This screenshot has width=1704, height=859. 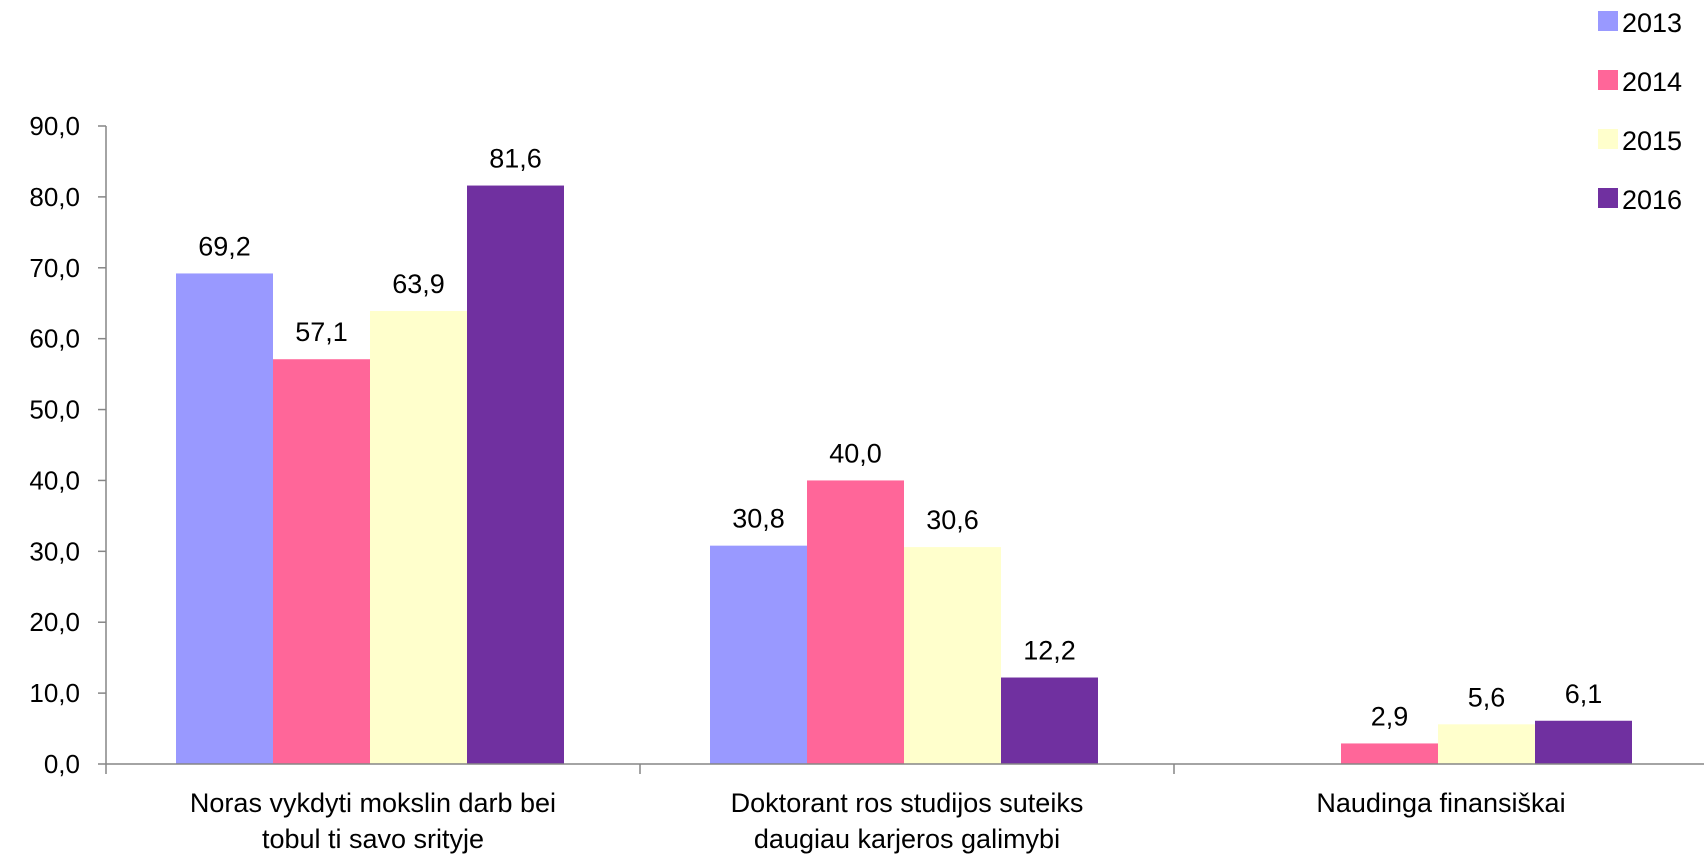 What do you see at coordinates (54, 197) in the screenshot?
I see `y-tick-label: 80,0` at bounding box center [54, 197].